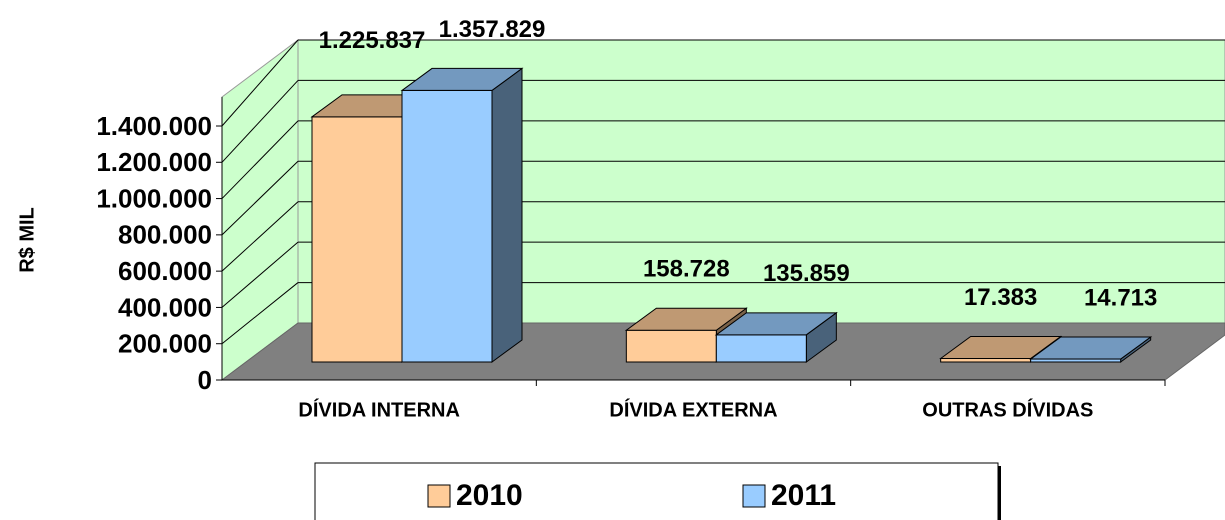 This screenshot has width=1225, height=520. I want to click on y-tick-label: 200.000, so click(165, 344).